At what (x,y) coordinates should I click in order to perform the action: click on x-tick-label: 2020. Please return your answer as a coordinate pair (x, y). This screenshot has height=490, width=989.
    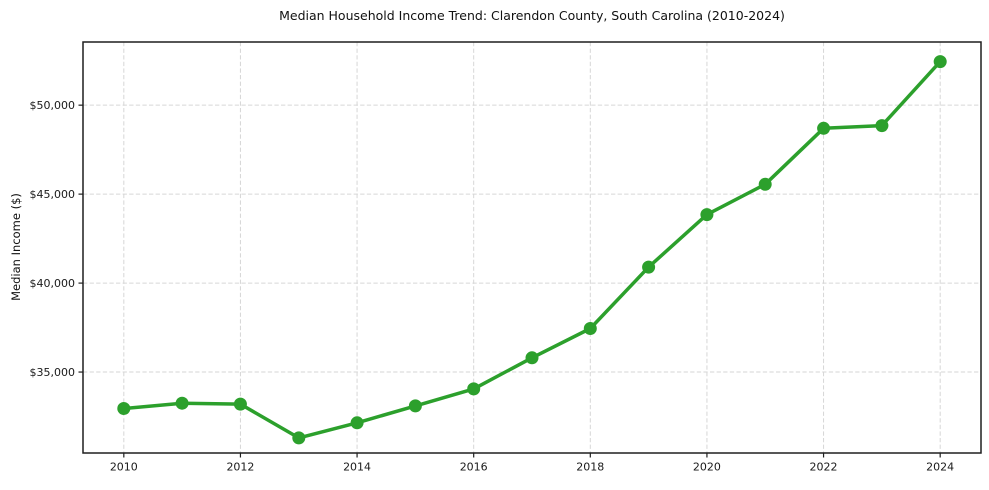
    Looking at the image, I should click on (707, 467).